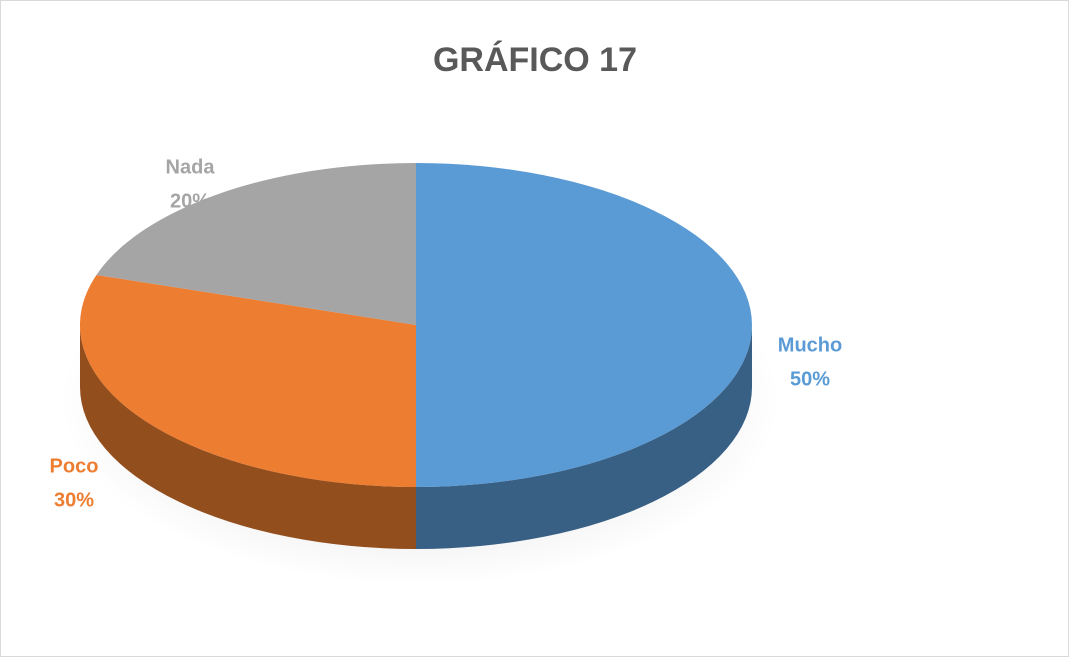  I want to click on slice-label: Nada, so click(191, 167).